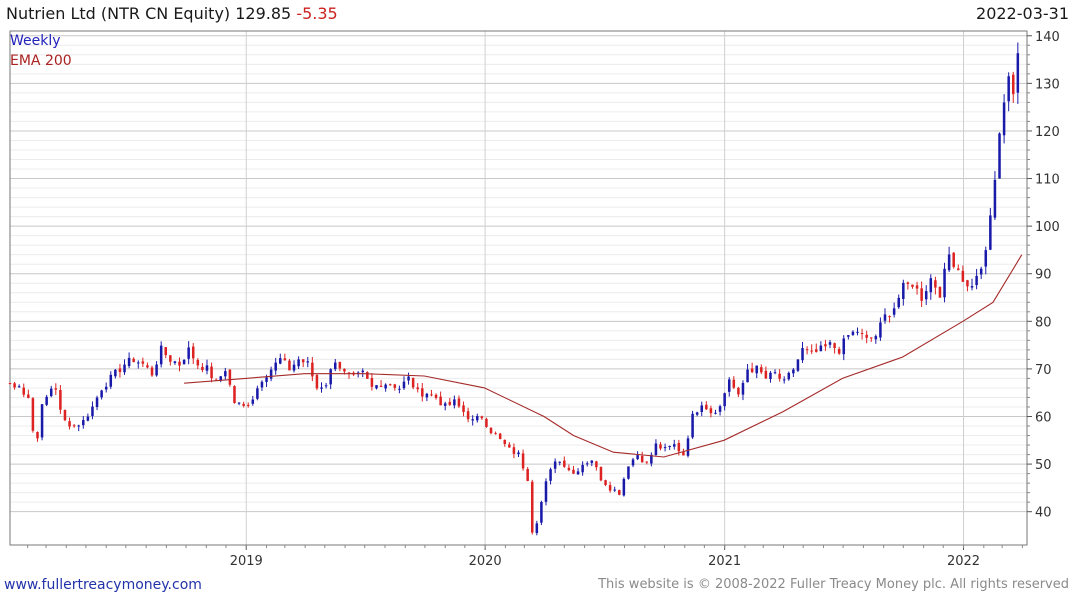 The image size is (1075, 600). What do you see at coordinates (1043, 513) in the screenshot?
I see `y-tick-label: 40` at bounding box center [1043, 513].